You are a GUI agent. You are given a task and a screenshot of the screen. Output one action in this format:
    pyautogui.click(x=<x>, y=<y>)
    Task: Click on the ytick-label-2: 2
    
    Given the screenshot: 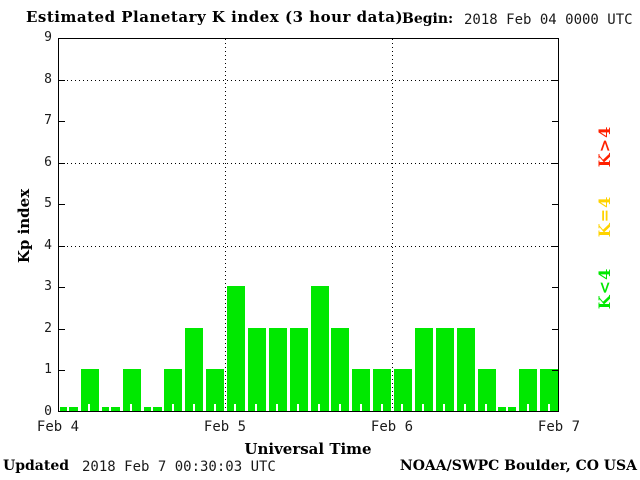 What is the action you would take?
    pyautogui.click(x=48, y=328)
    